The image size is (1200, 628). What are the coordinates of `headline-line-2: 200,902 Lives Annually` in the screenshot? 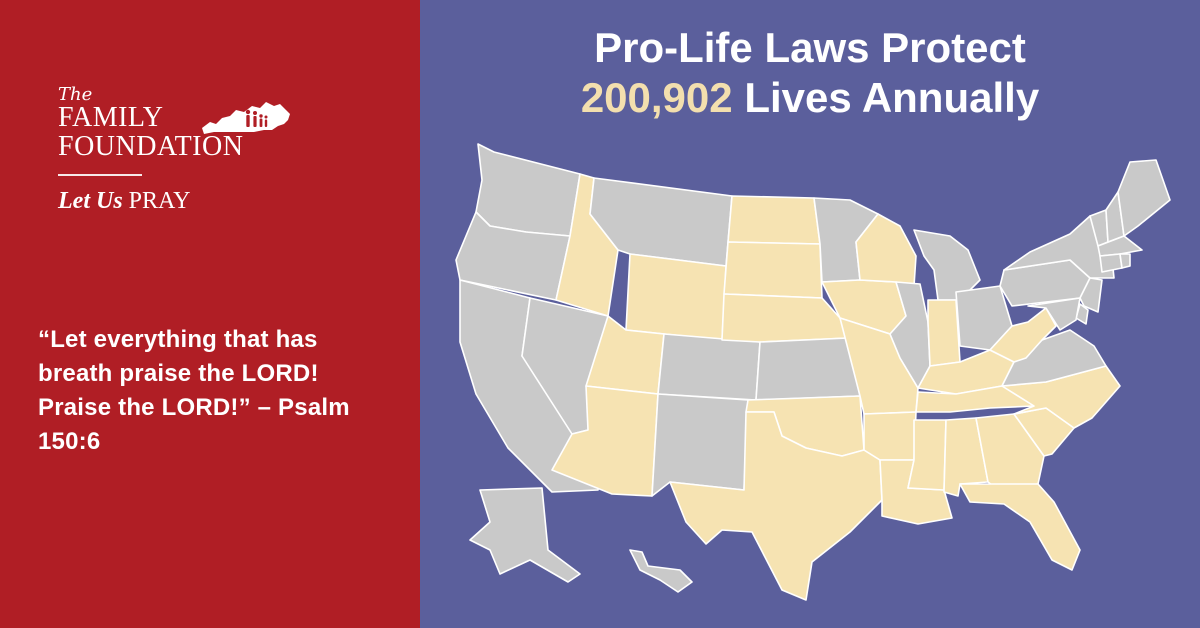 It's located at (810, 98).